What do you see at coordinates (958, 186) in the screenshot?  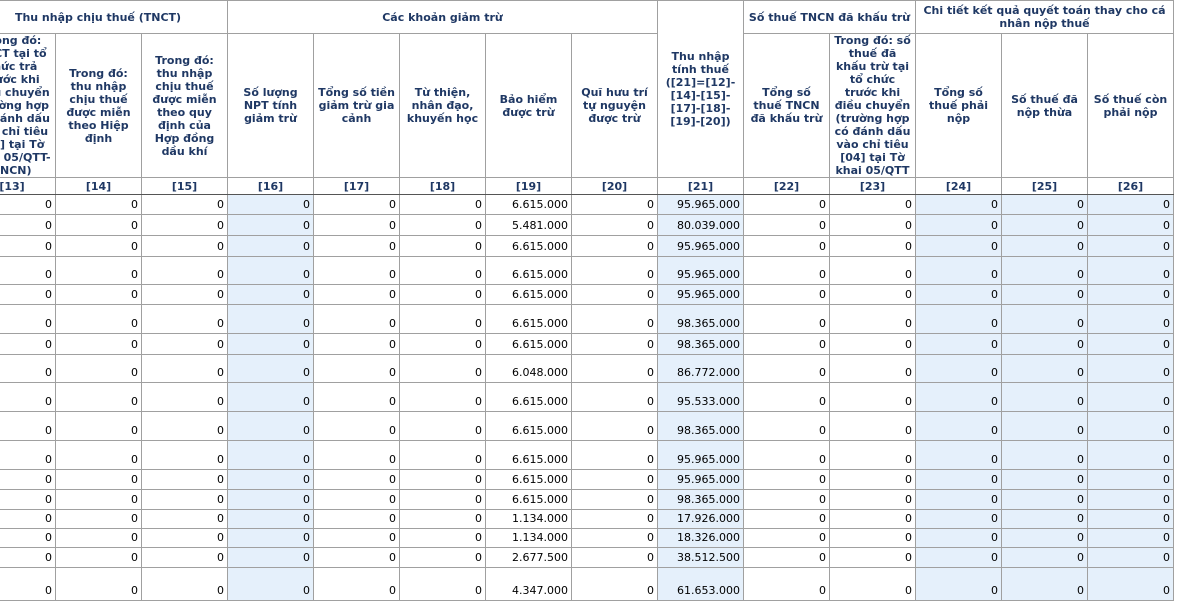 I see `column-code: [24]` at bounding box center [958, 186].